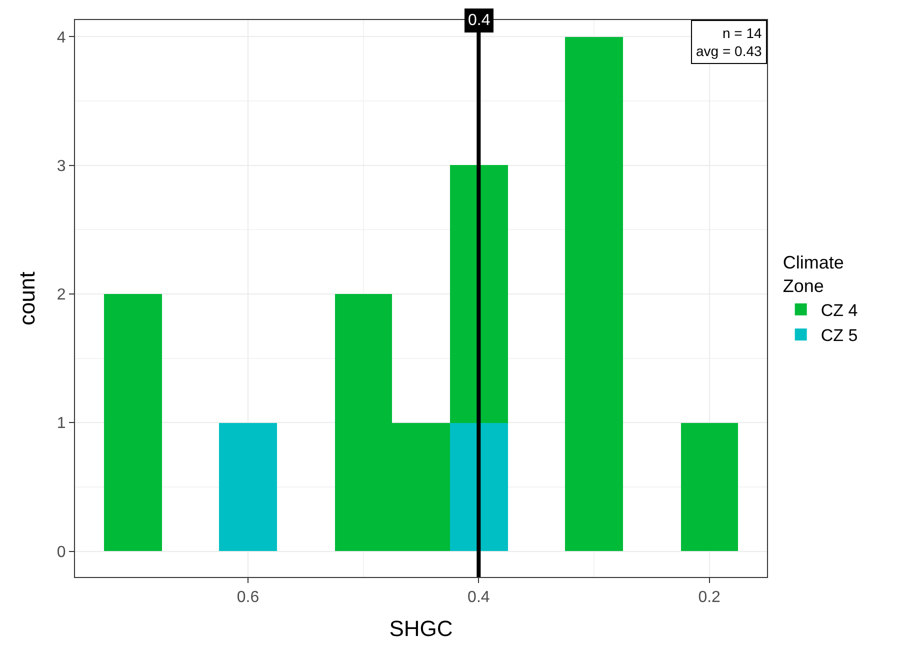  Describe the element at coordinates (479, 597) in the screenshot. I see `x-tick-label: 0.4` at that location.